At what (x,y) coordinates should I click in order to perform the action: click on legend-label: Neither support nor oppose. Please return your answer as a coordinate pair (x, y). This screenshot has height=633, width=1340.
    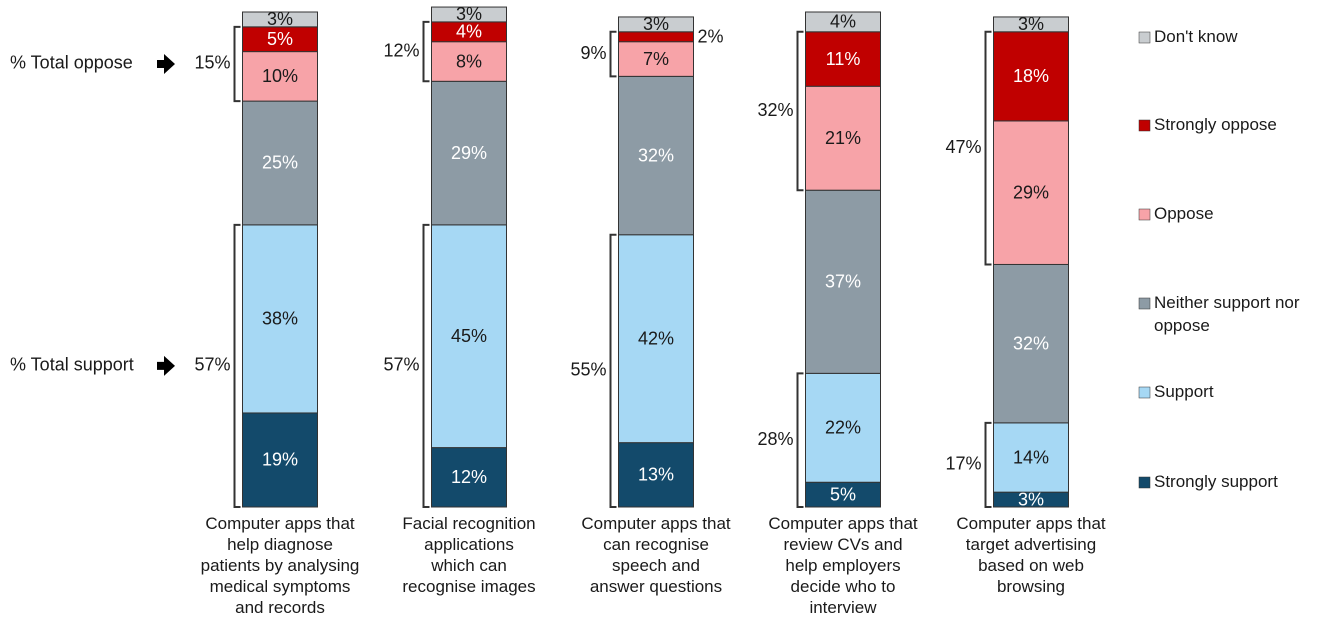
    Looking at the image, I should click on (1227, 314).